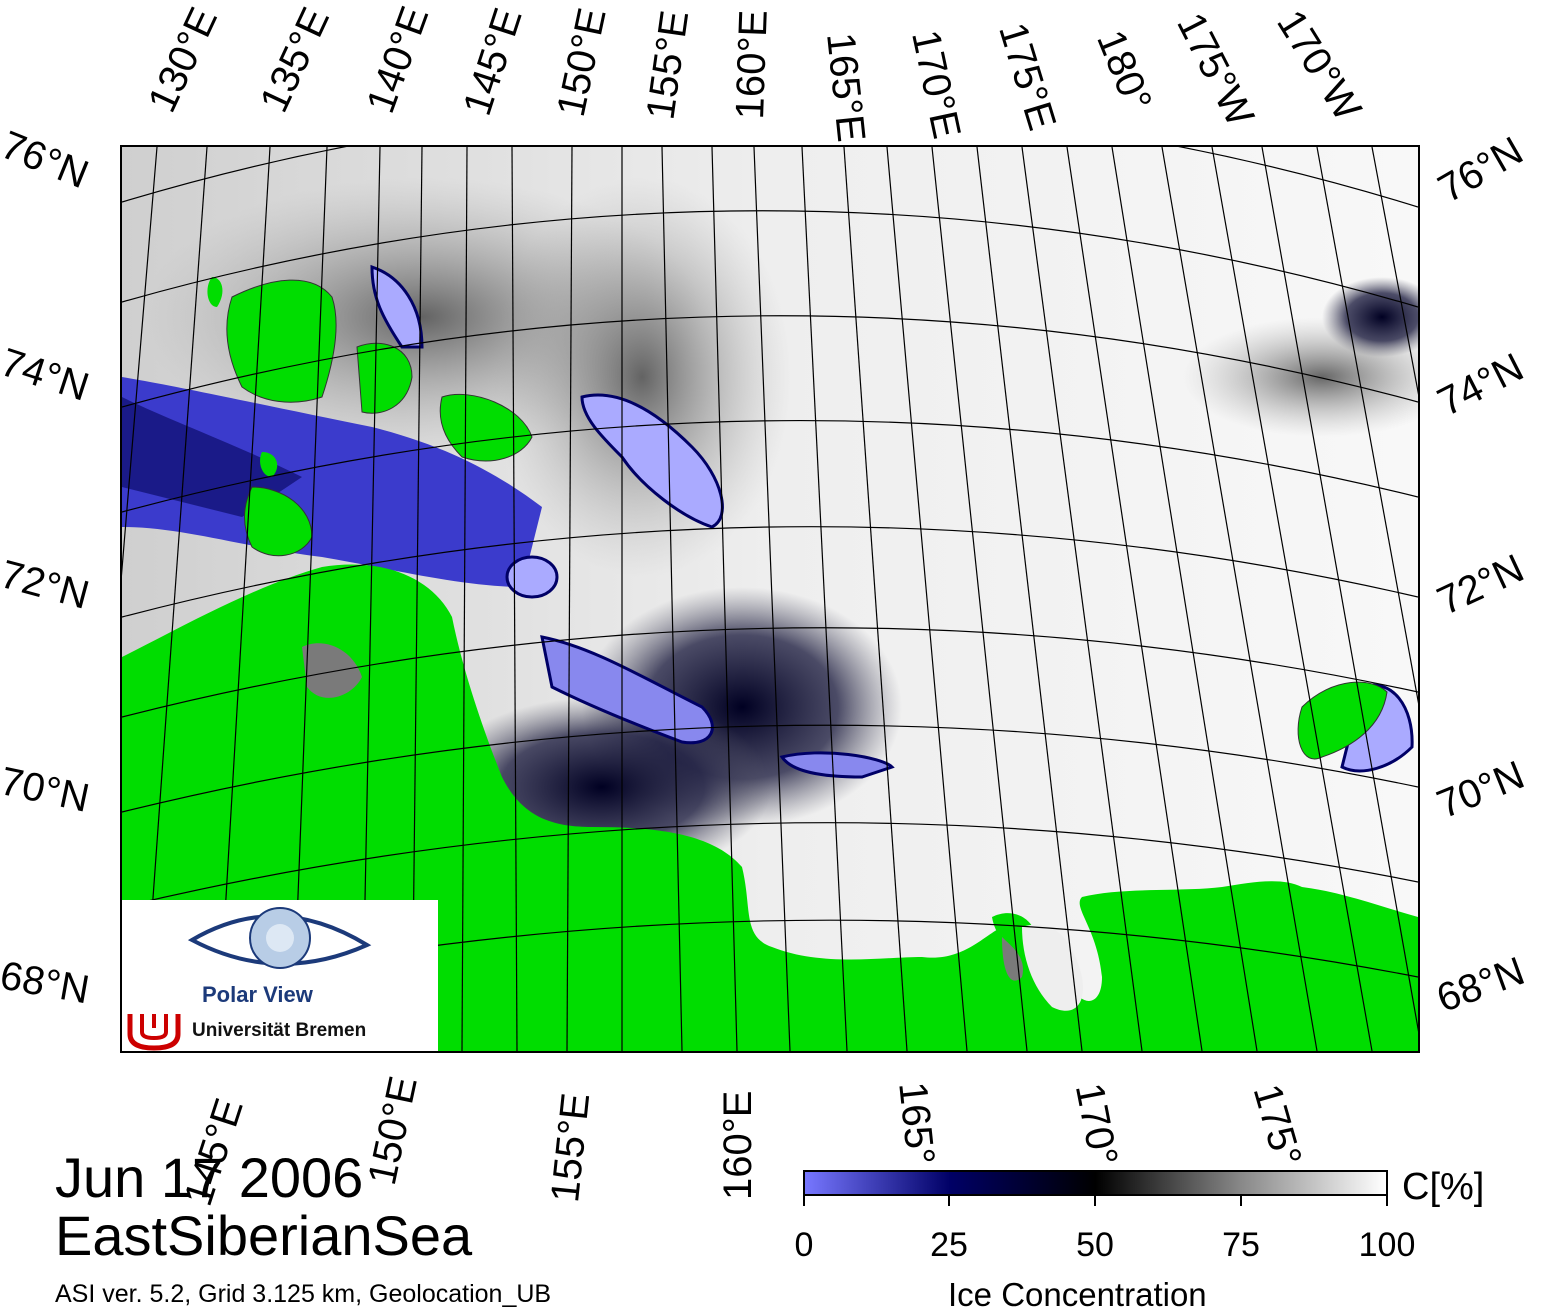  What do you see at coordinates (47, 160) in the screenshot?
I see `left-lat-label: 76°N` at bounding box center [47, 160].